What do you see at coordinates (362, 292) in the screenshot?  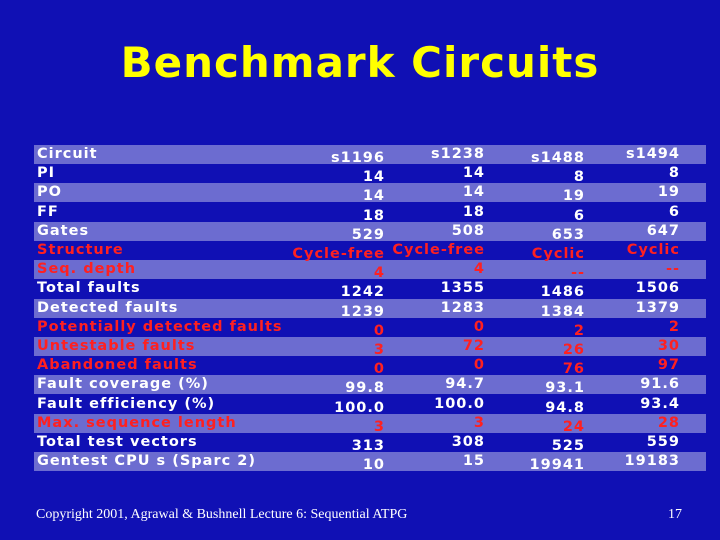 I see `table-cell: 1242` at bounding box center [362, 292].